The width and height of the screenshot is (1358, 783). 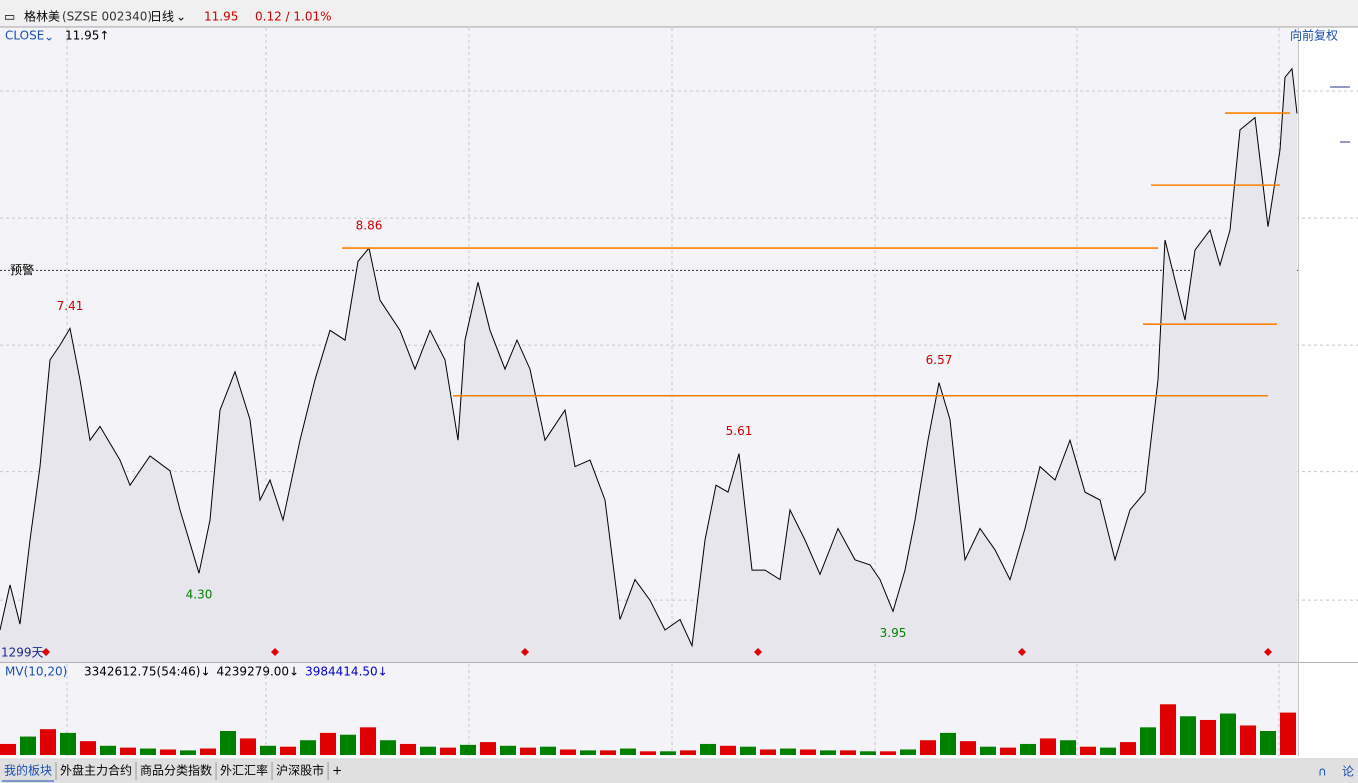 What do you see at coordinates (199, 595) in the screenshot?
I see `extreme-label: 4.30` at bounding box center [199, 595].